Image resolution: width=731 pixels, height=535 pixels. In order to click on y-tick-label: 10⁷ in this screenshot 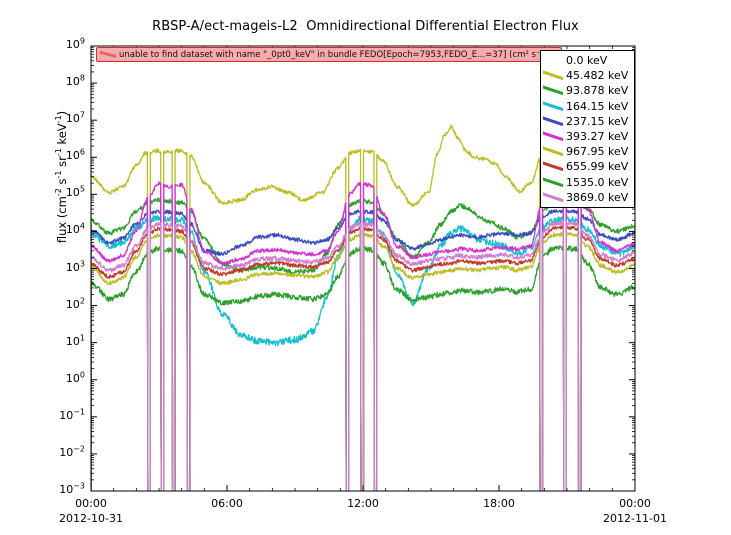, I will do `click(75, 118)`.